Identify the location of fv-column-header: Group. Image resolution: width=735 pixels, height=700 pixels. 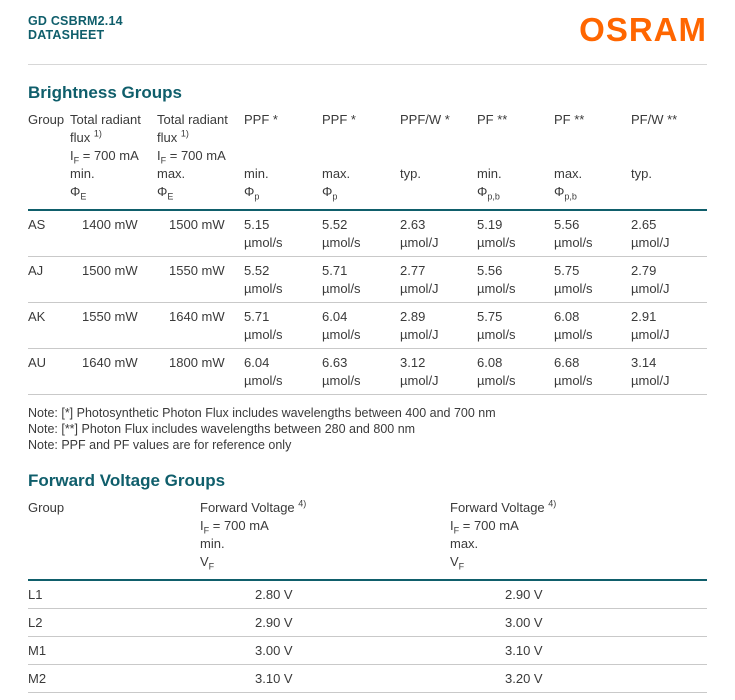
(114, 535).